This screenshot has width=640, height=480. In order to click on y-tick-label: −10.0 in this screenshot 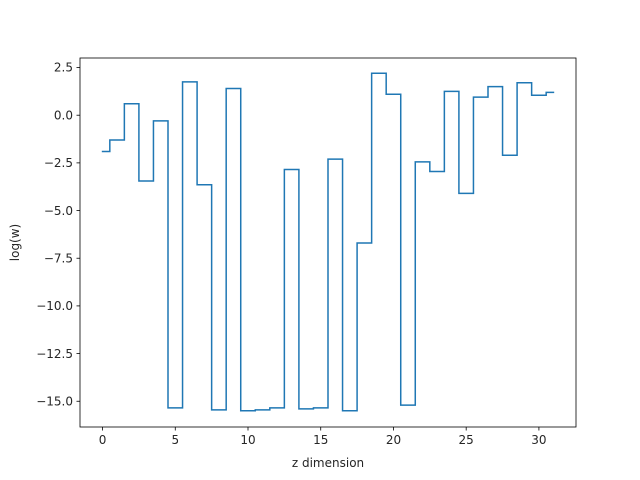, I will do `click(54, 306)`.